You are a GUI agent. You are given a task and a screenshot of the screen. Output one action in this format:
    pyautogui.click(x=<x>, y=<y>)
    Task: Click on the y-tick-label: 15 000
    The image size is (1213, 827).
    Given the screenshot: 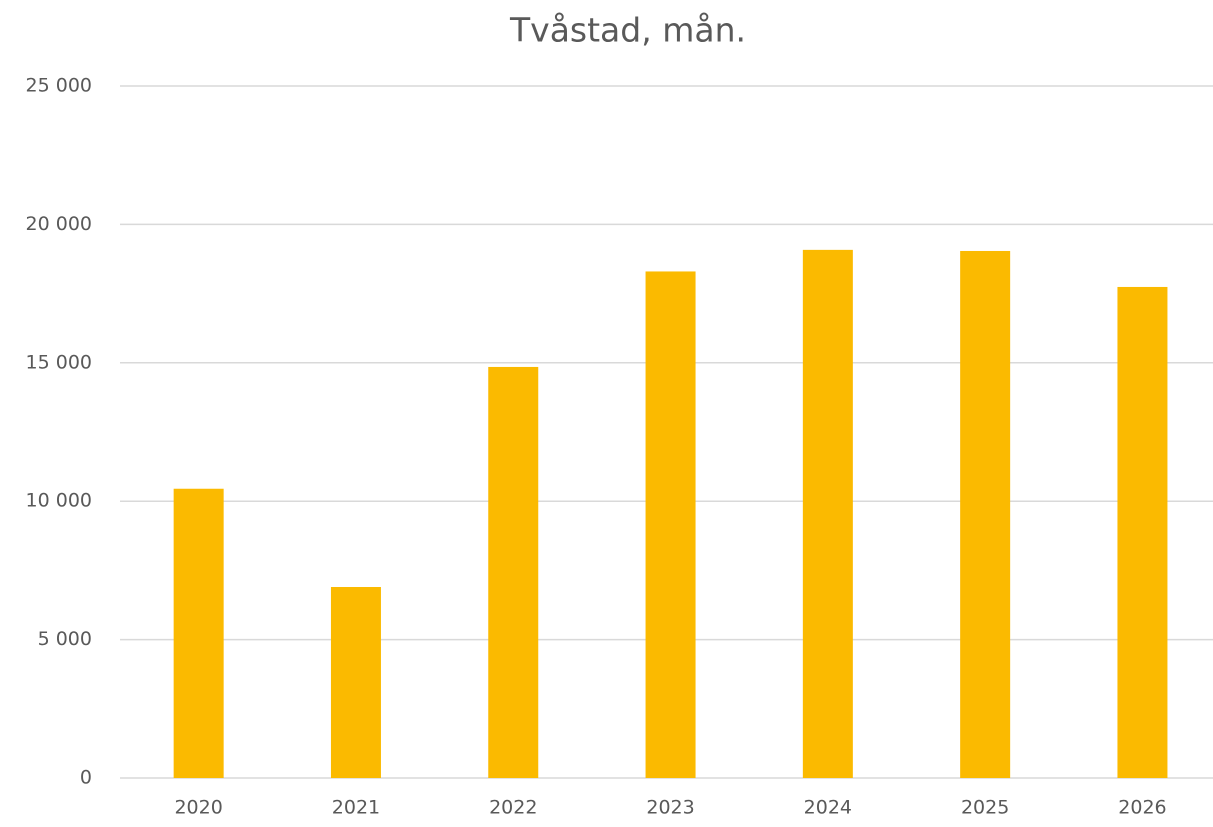 What is the action you would take?
    pyautogui.click(x=59, y=362)
    